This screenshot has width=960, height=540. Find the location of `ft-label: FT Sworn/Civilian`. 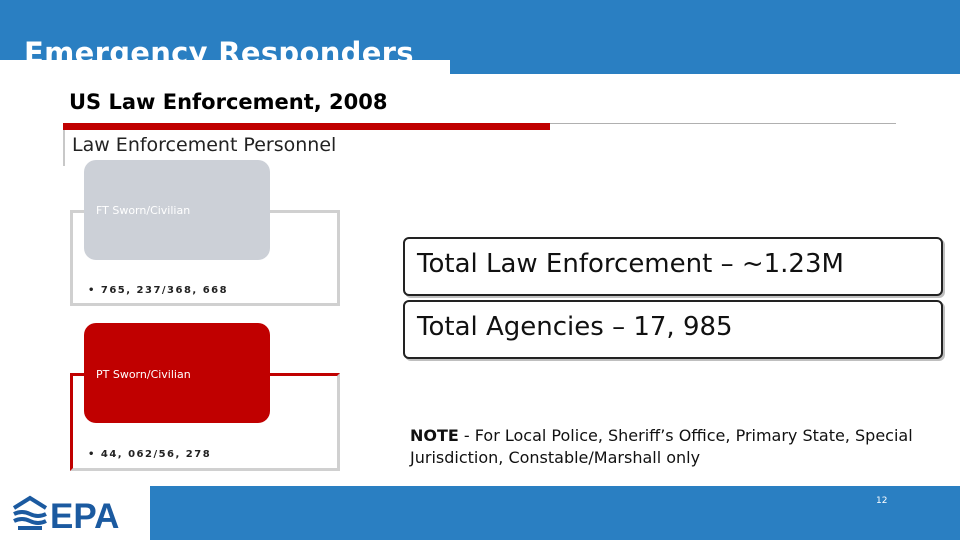

ft-label: FT Sworn/Civilian is located at coordinates (143, 210).